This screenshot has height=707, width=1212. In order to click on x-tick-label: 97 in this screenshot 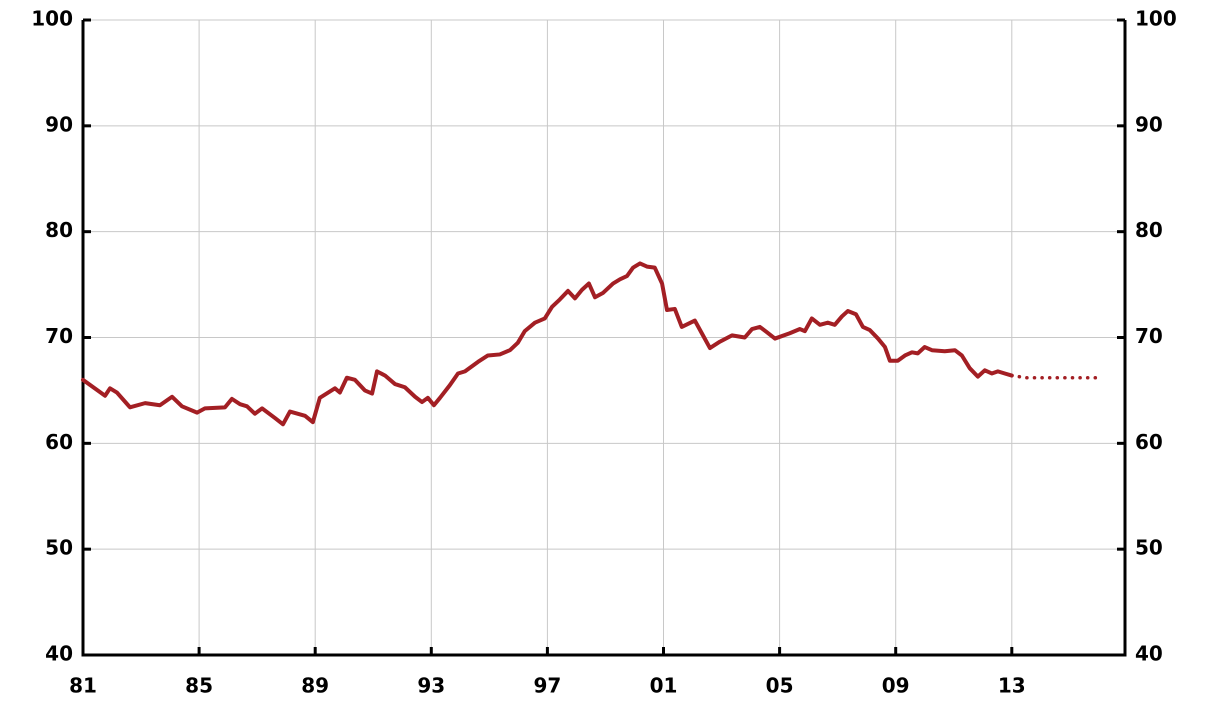, I will do `click(547, 686)`.